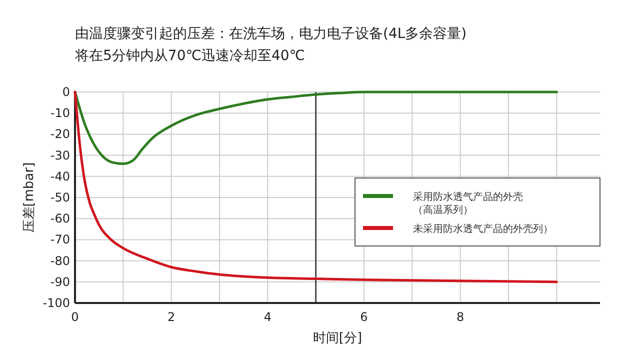 This screenshot has height=350, width=629. Describe the element at coordinates (483, 229) in the screenshot. I see `legend-label: 未采用防水透气产品的外壳列）` at that location.